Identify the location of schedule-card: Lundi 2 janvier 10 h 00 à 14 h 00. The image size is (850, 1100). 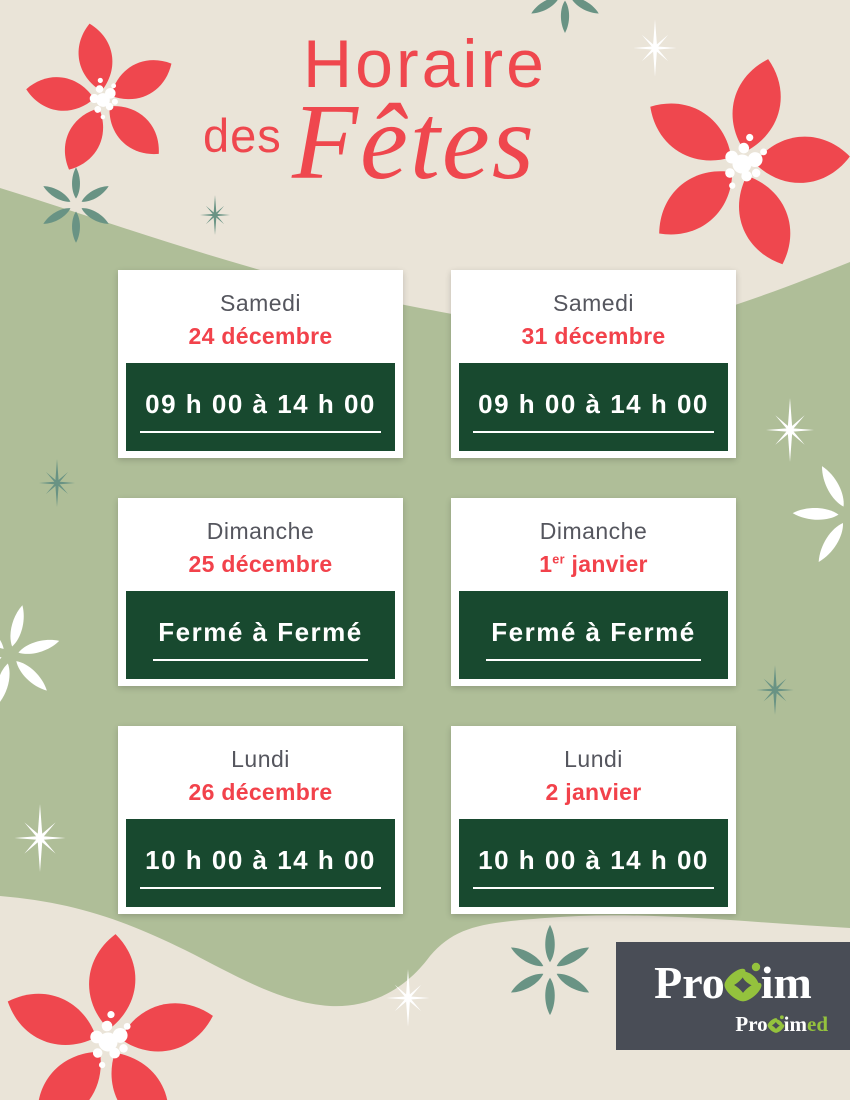
(593, 820).